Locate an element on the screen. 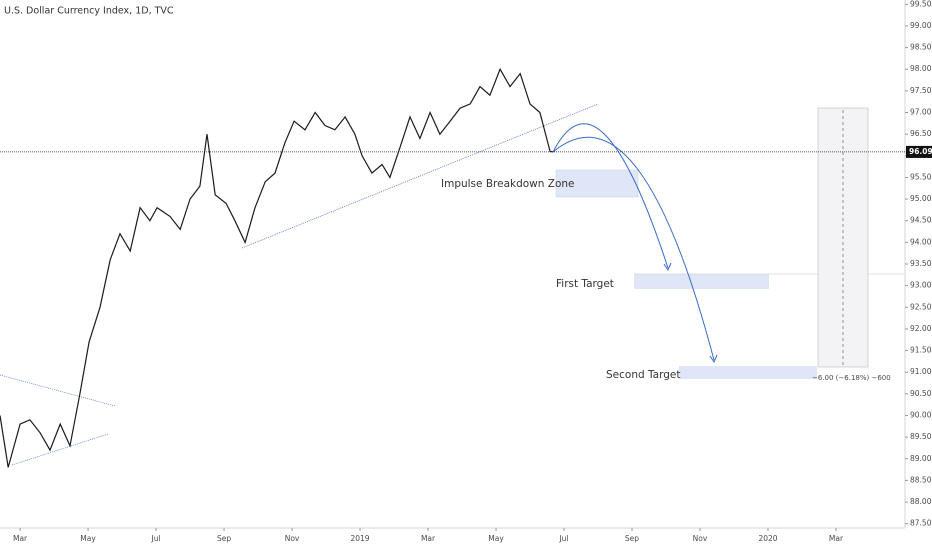  y-tick-label: 93.50 is located at coordinates (921, 263).